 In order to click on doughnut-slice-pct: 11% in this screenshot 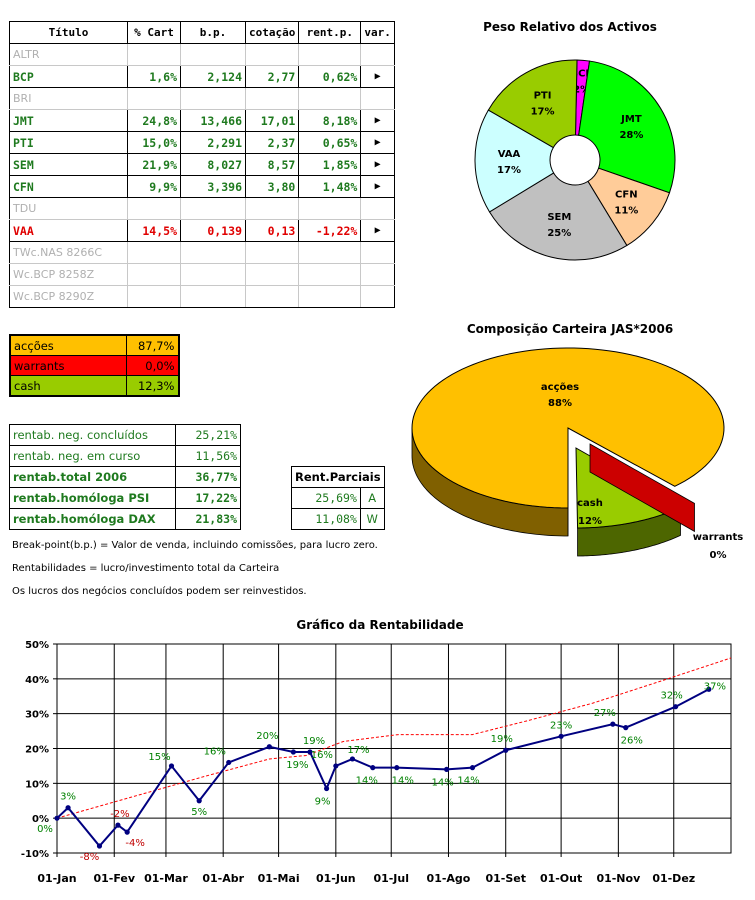, I will do `click(626, 210)`.